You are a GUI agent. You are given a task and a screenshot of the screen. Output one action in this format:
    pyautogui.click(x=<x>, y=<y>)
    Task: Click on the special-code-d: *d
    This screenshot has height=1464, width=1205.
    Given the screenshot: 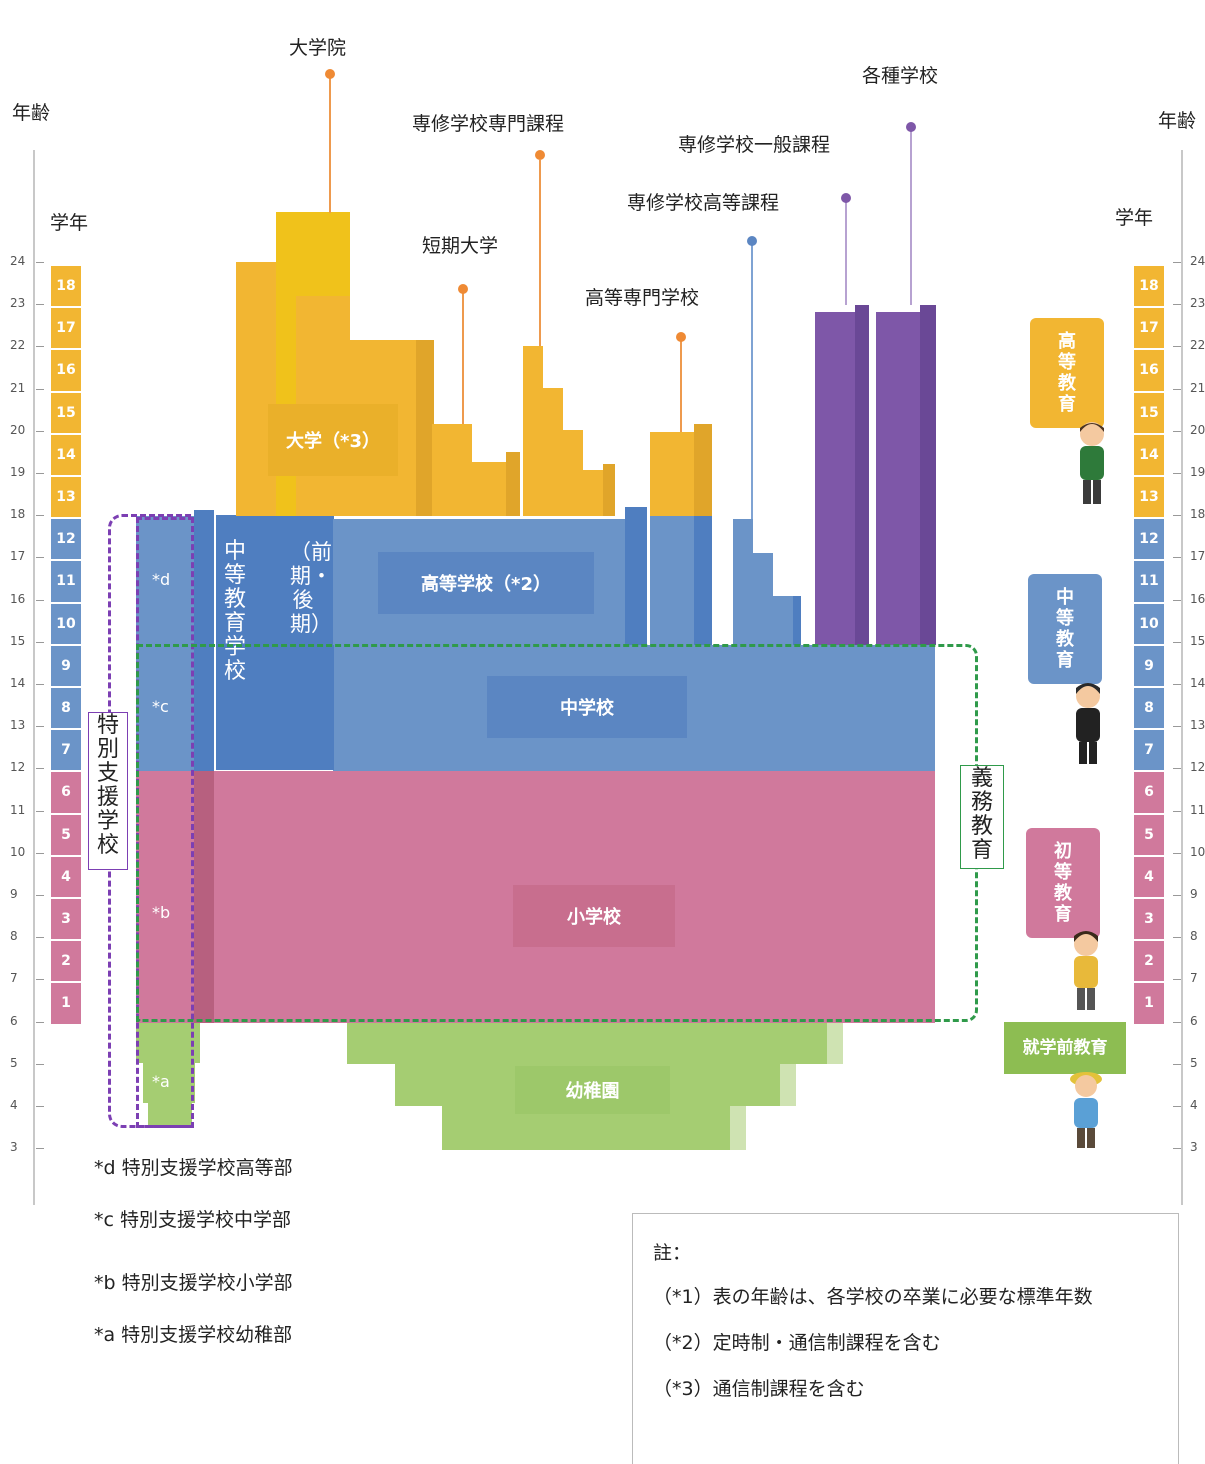 What is the action you would take?
    pyautogui.click(x=161, y=579)
    